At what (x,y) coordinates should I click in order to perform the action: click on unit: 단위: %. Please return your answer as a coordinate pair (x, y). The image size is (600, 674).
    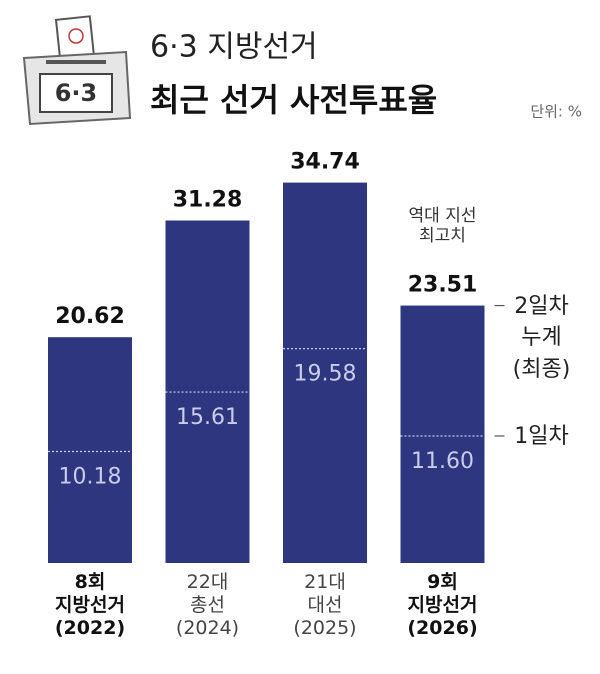
    Looking at the image, I should click on (556, 112).